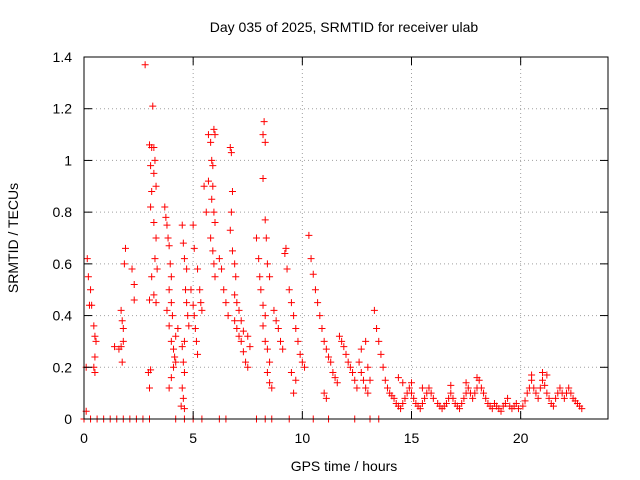 The height and width of the screenshot is (480, 640). Describe the element at coordinates (68, 419) in the screenshot. I see `y-tick-label: 0` at that location.